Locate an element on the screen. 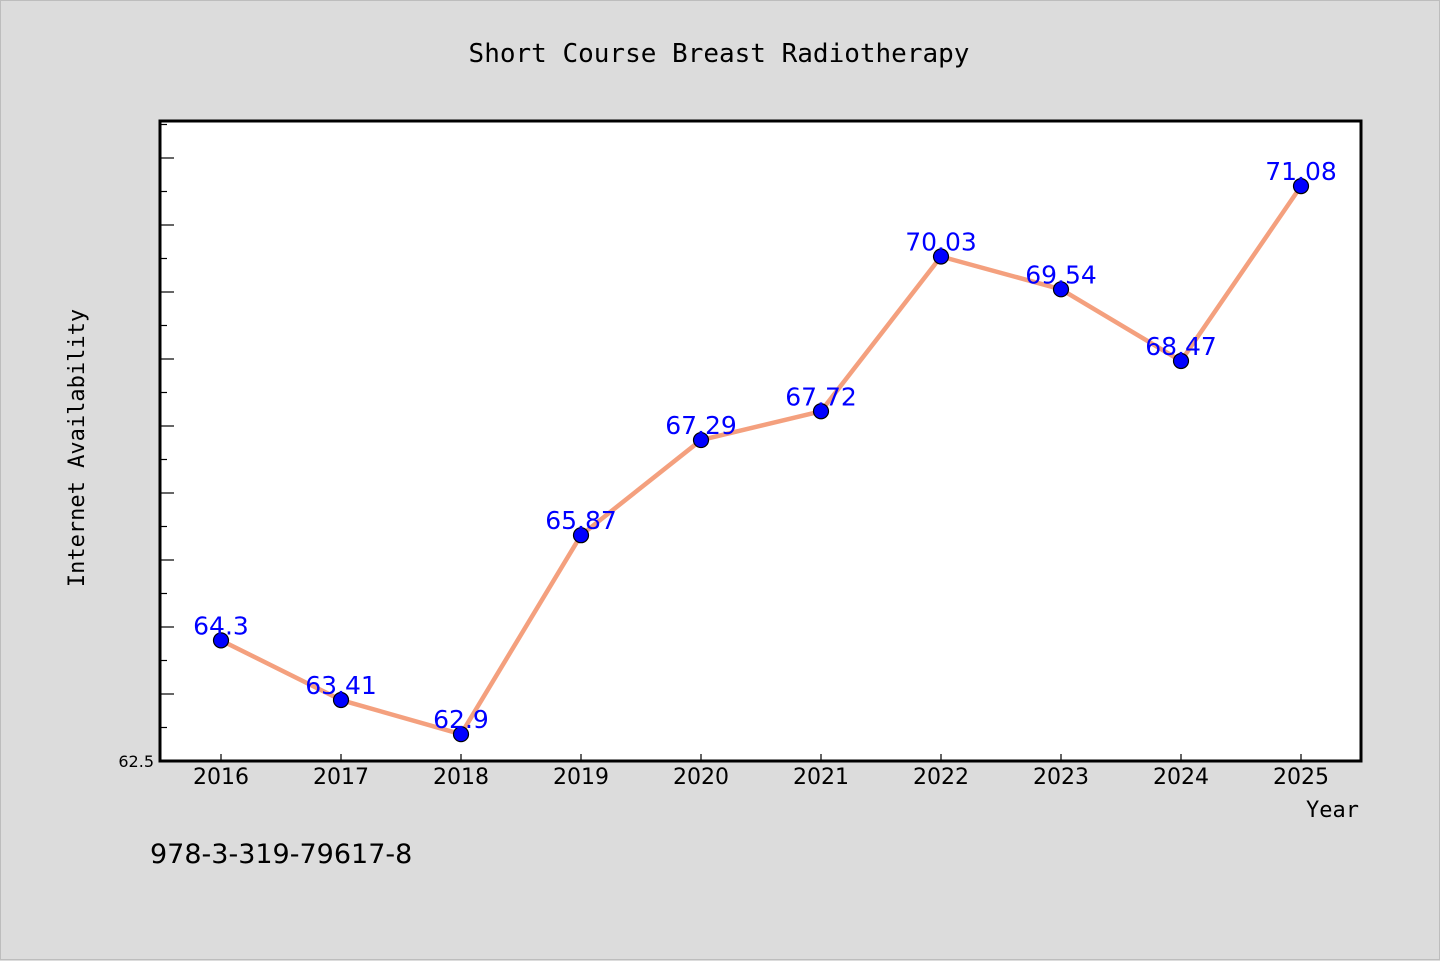 Image resolution: width=1440 pixels, height=961 pixels. chart-title: Short Course Breast Radiotherapy is located at coordinates (719, 54).